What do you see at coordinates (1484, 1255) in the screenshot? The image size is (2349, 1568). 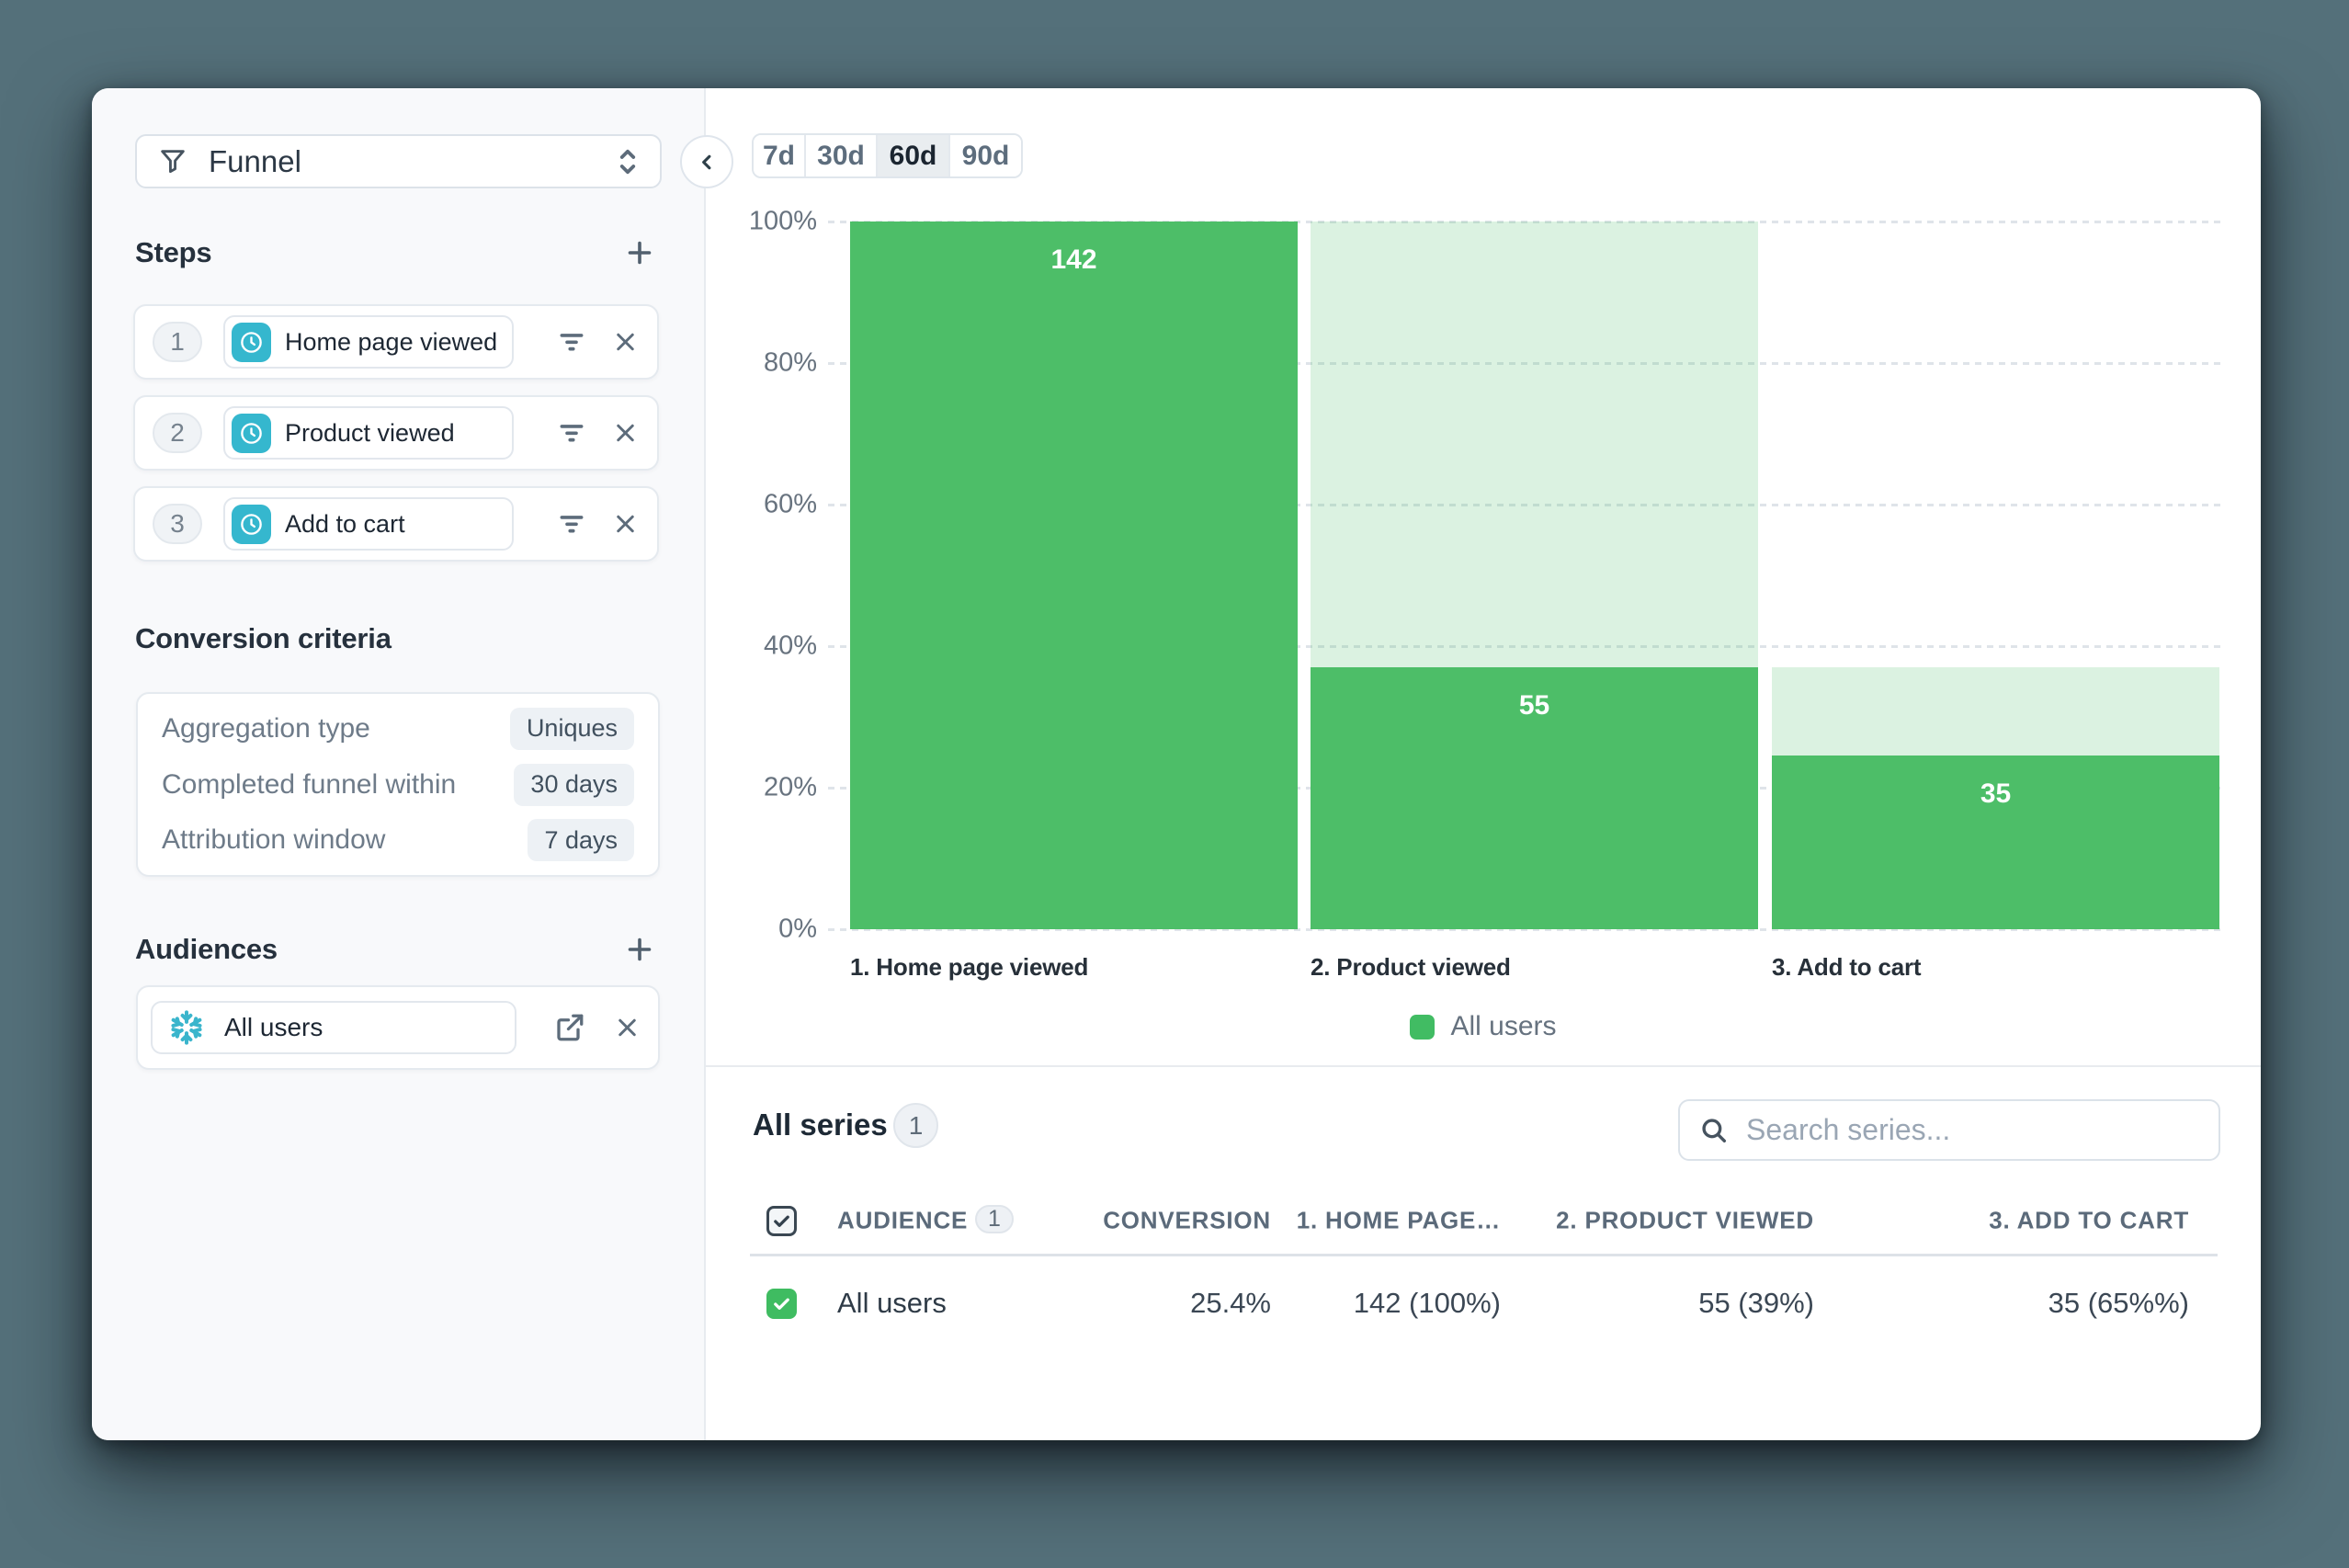 I see `table-header-rule` at bounding box center [1484, 1255].